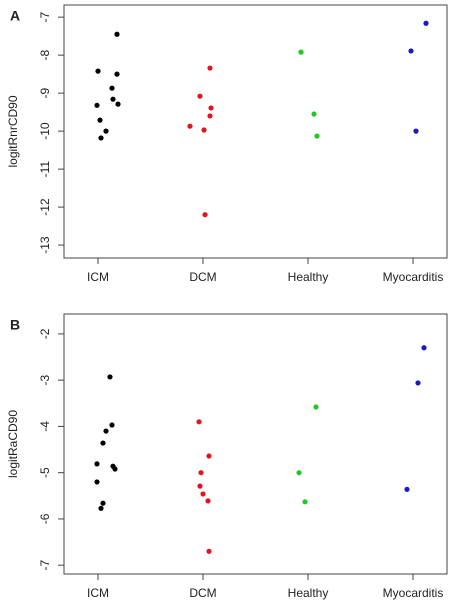 This screenshot has height=612, width=459. Describe the element at coordinates (45, 472) in the screenshot. I see `y-tick-label: -5` at that location.